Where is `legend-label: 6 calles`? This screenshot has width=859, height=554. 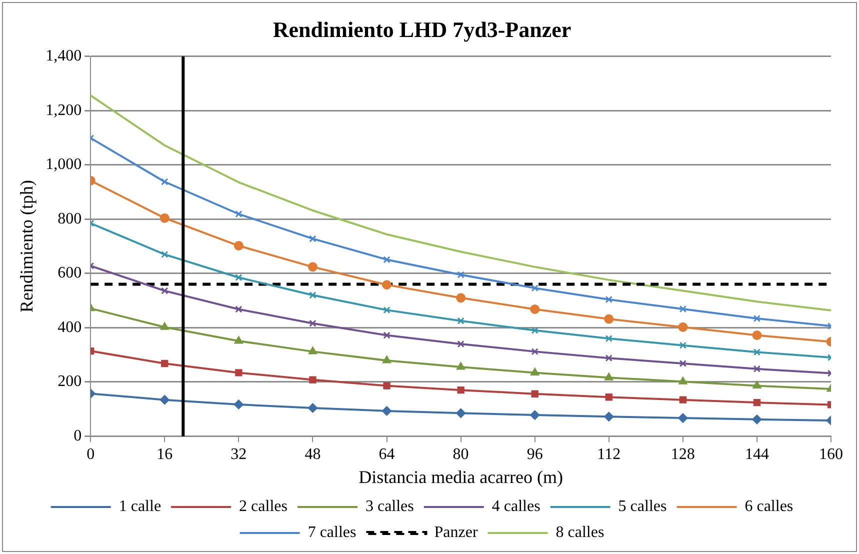
legend-label: 6 calles is located at coordinates (769, 507).